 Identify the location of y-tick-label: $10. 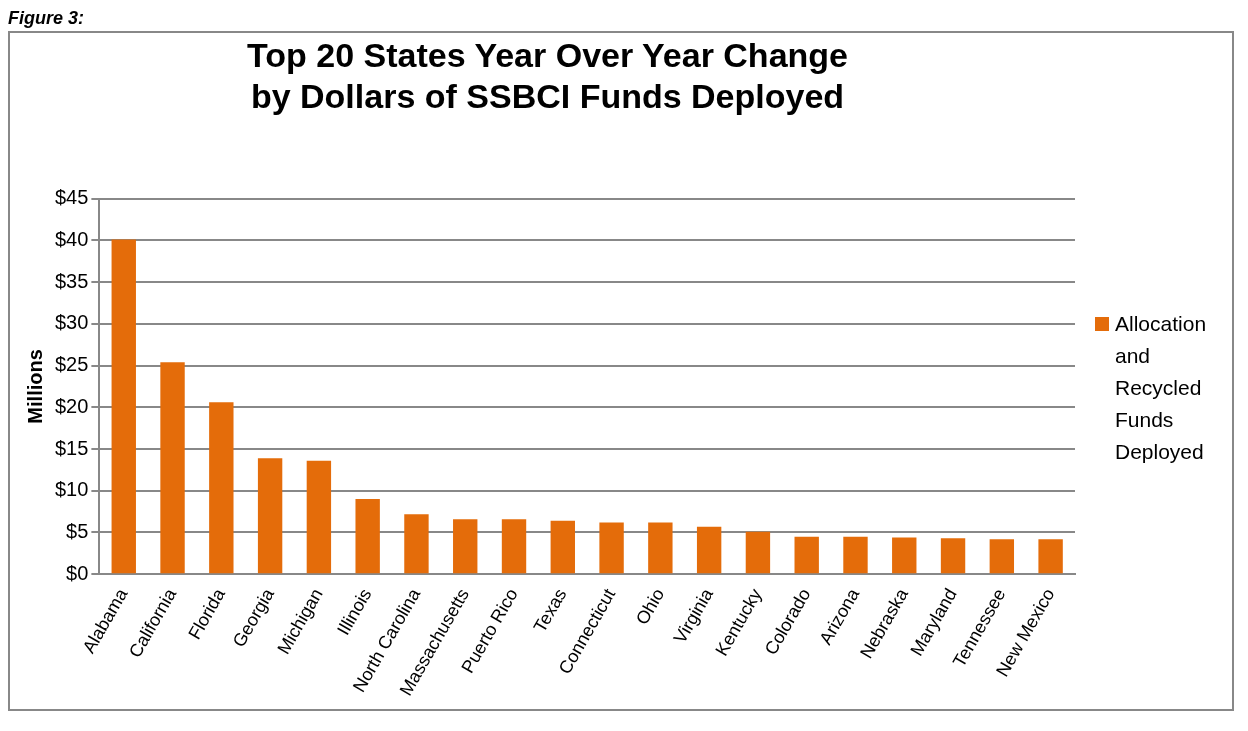
(71, 489).